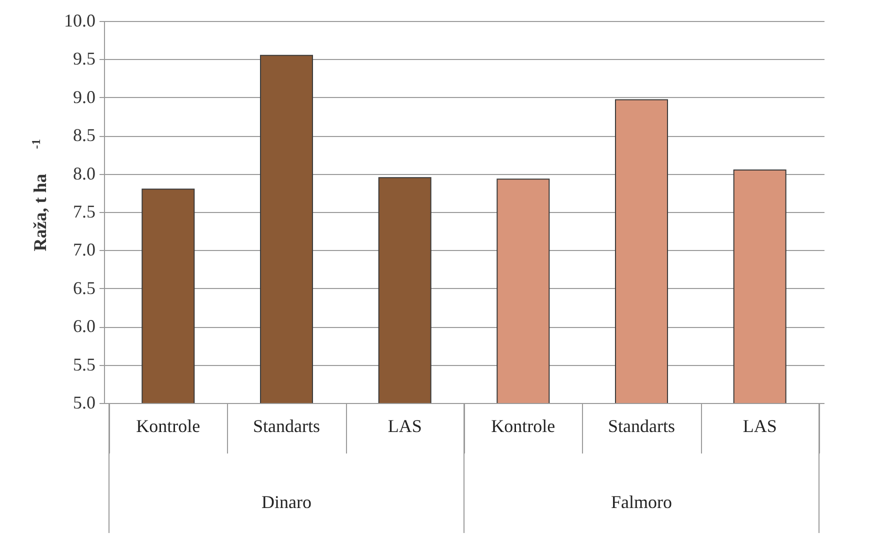 This screenshot has width=871, height=537. I want to click on y-tick-label: 9.0, so click(84, 96).